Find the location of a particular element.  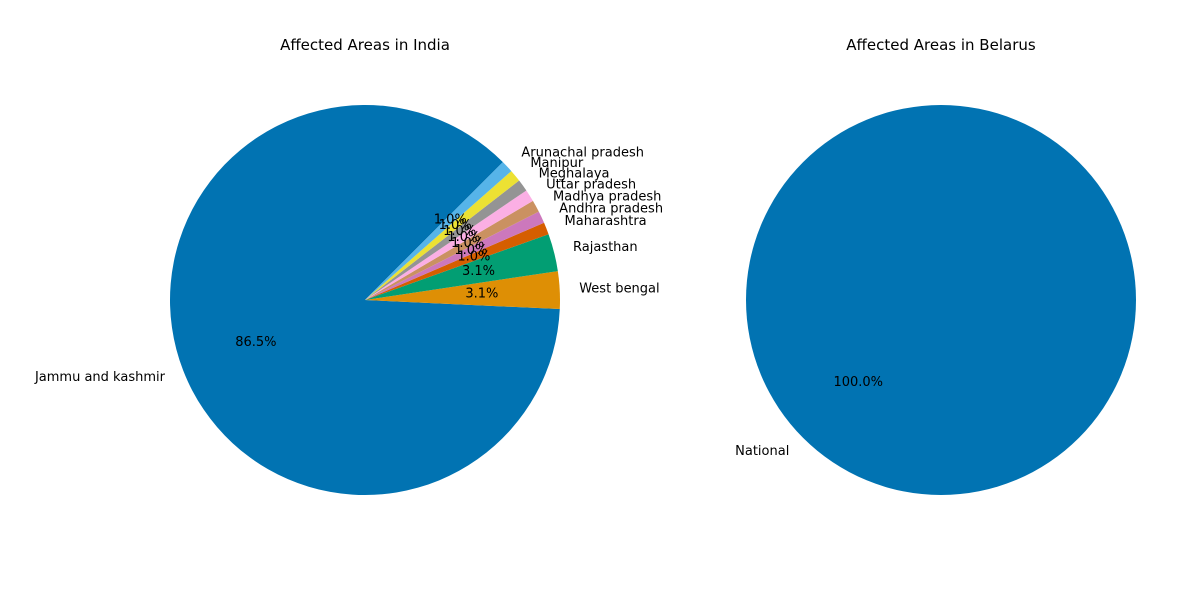

slice-percent-manipur: 1.0% is located at coordinates (455, 225).